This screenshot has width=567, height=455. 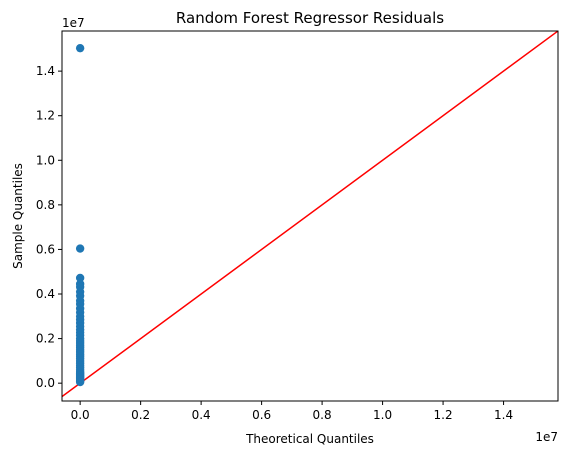 What do you see at coordinates (45, 249) in the screenshot?
I see `y-tick-label: 0.6` at bounding box center [45, 249].